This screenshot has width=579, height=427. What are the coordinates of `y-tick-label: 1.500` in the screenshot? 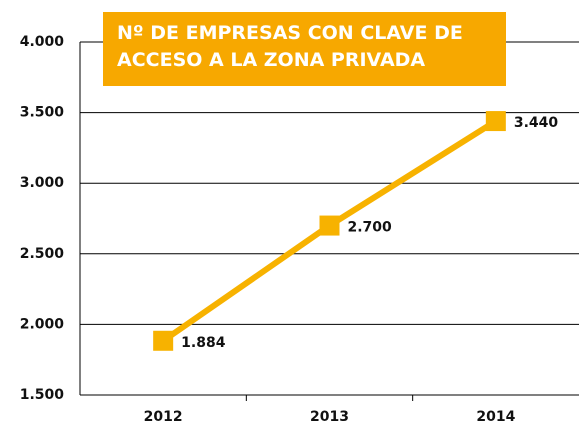 It's located at (42, 395).